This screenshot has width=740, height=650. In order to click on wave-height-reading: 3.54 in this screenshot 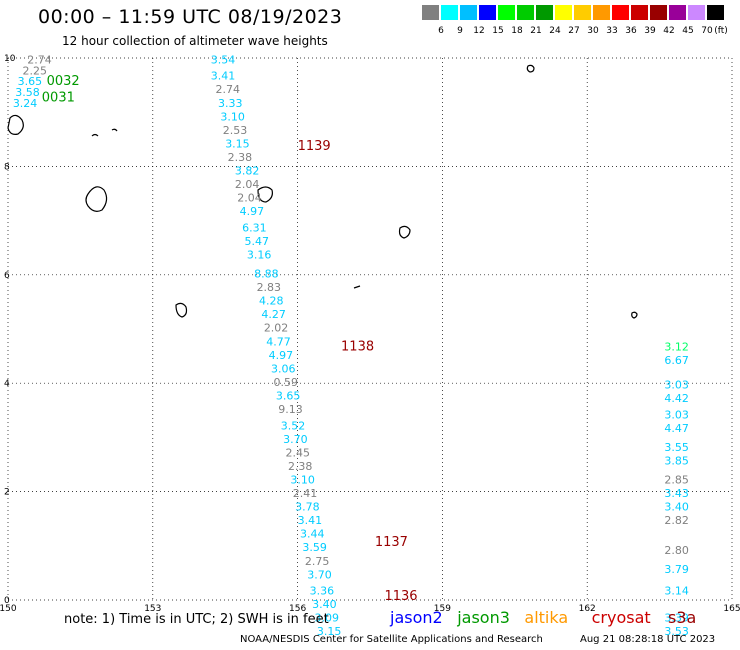, I will do `click(223, 59)`.